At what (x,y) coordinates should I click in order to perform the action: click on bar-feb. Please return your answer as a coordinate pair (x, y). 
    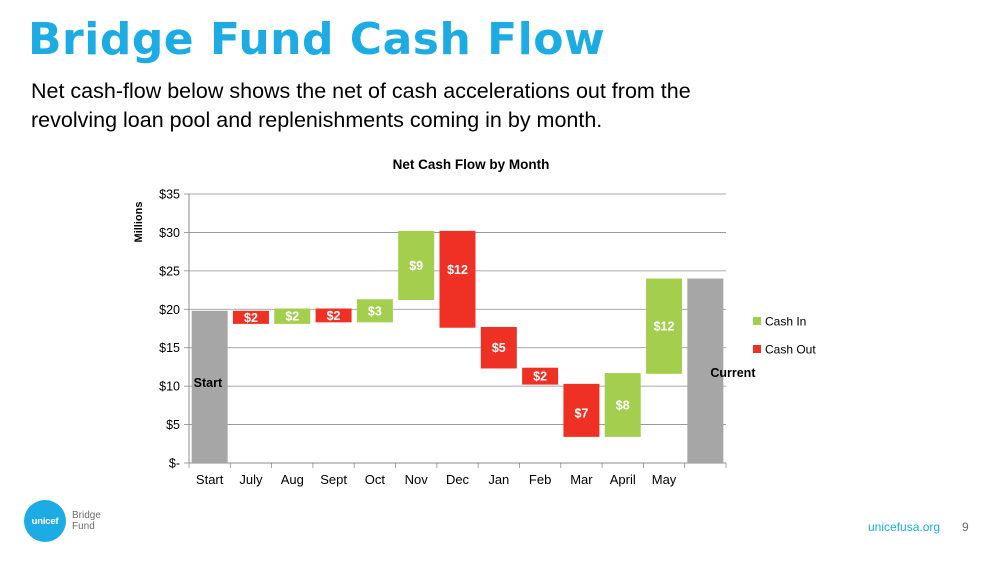
    Looking at the image, I should click on (540, 376).